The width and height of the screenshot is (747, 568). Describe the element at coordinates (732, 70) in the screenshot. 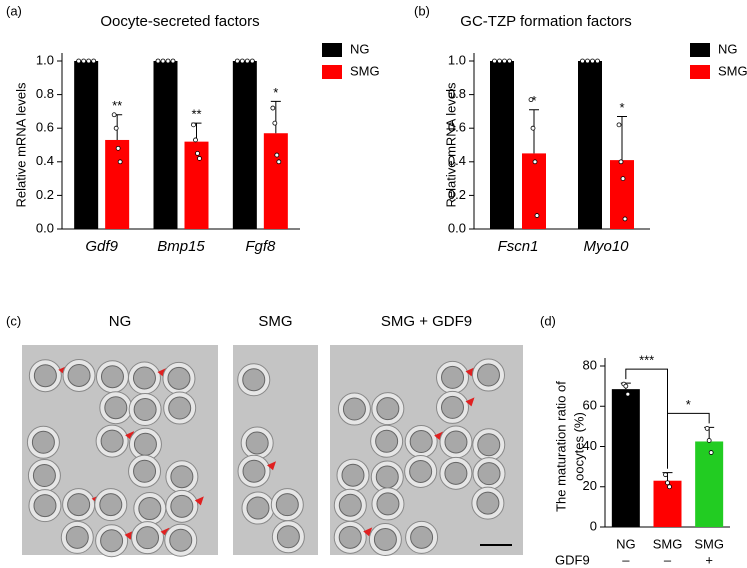

I see `legend-label: SMG` at that location.